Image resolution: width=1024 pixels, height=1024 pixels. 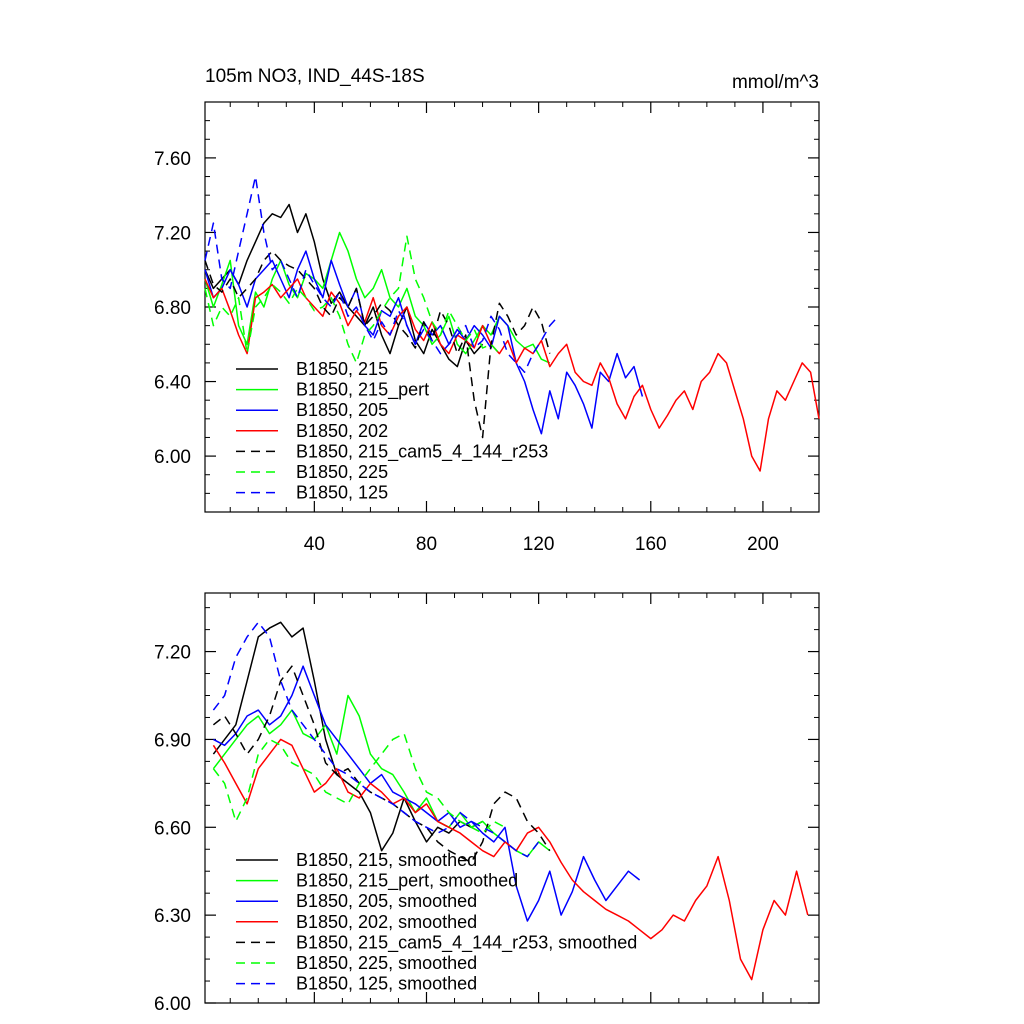 I want to click on legend-label: B1850, 215, so click(x=342, y=369).